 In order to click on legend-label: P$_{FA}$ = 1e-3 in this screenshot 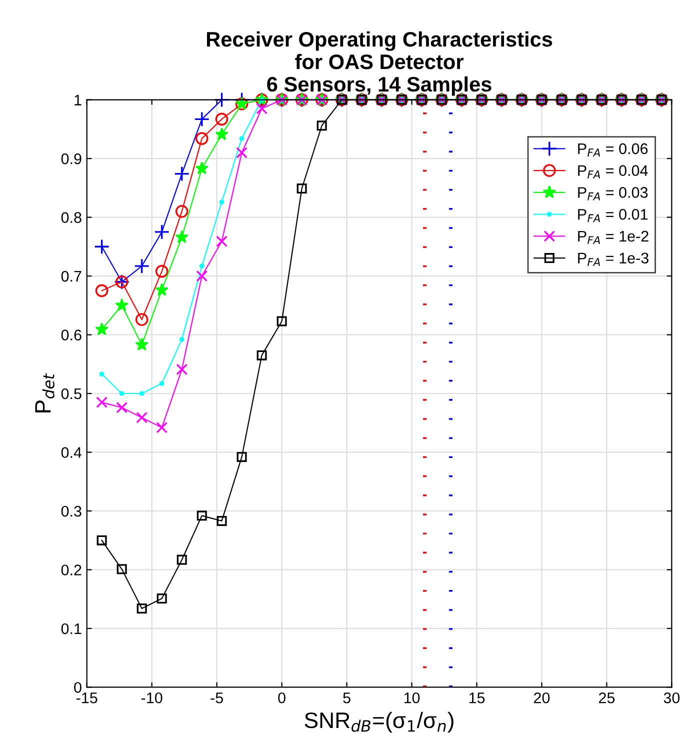, I will do `click(613, 259)`.